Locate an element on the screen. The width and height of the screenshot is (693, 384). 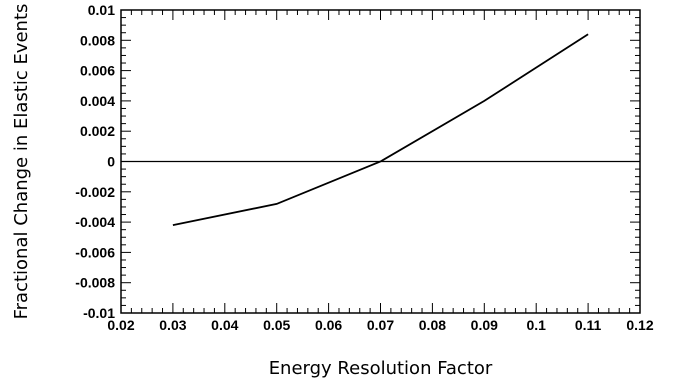
y-tick-label: 0.006 is located at coordinates (97, 71).